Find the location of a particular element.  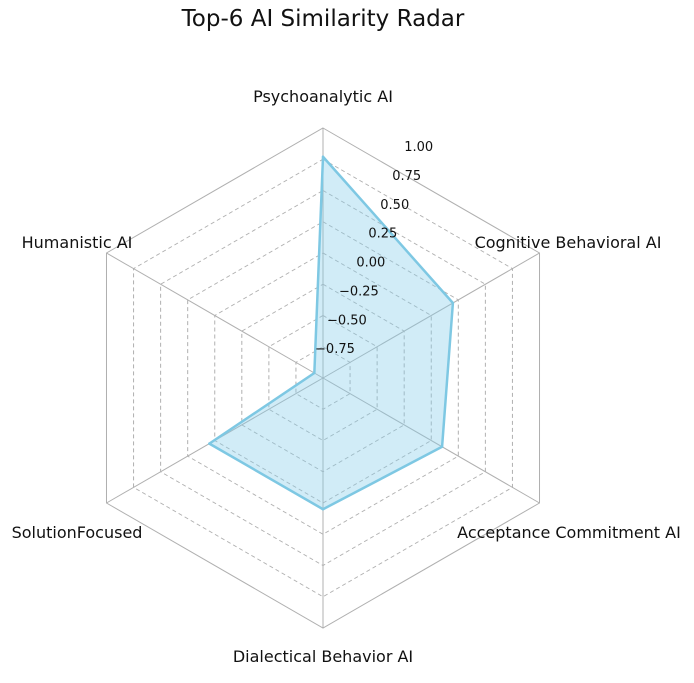

chart-title: Top-6 AI Similarity Radar is located at coordinates (323, 19).